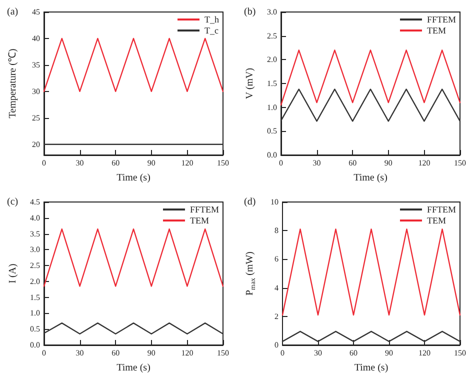  What do you see at coordinates (276, 345) in the screenshot?
I see `y-tick-label: 0` at bounding box center [276, 345].